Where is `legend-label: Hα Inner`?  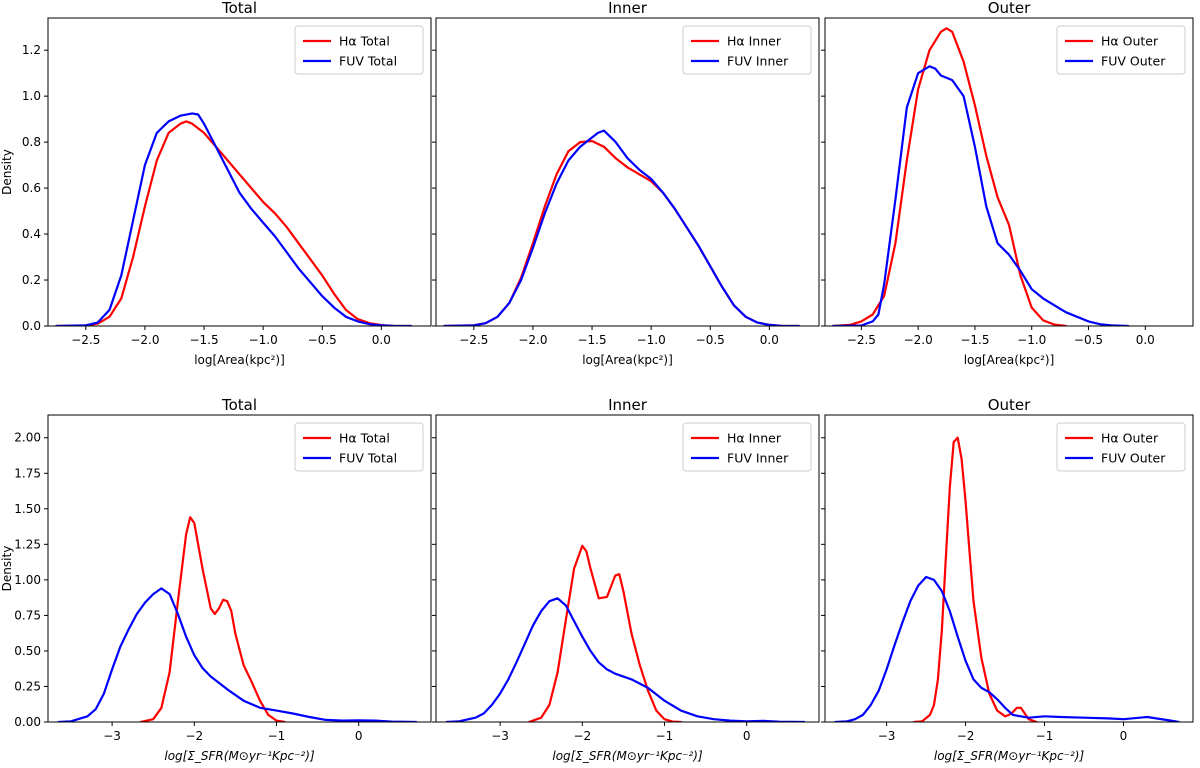
legend-label: Hα Inner is located at coordinates (754, 41).